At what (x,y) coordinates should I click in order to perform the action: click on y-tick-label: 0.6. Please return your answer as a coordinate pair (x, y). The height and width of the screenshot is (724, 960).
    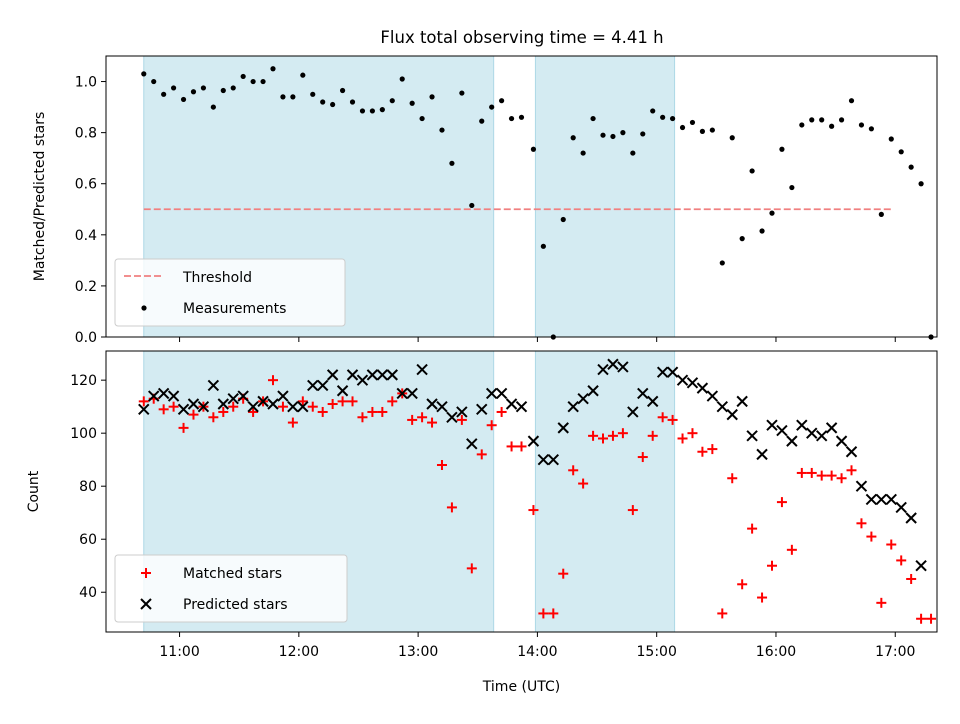
    Looking at the image, I should click on (86, 185).